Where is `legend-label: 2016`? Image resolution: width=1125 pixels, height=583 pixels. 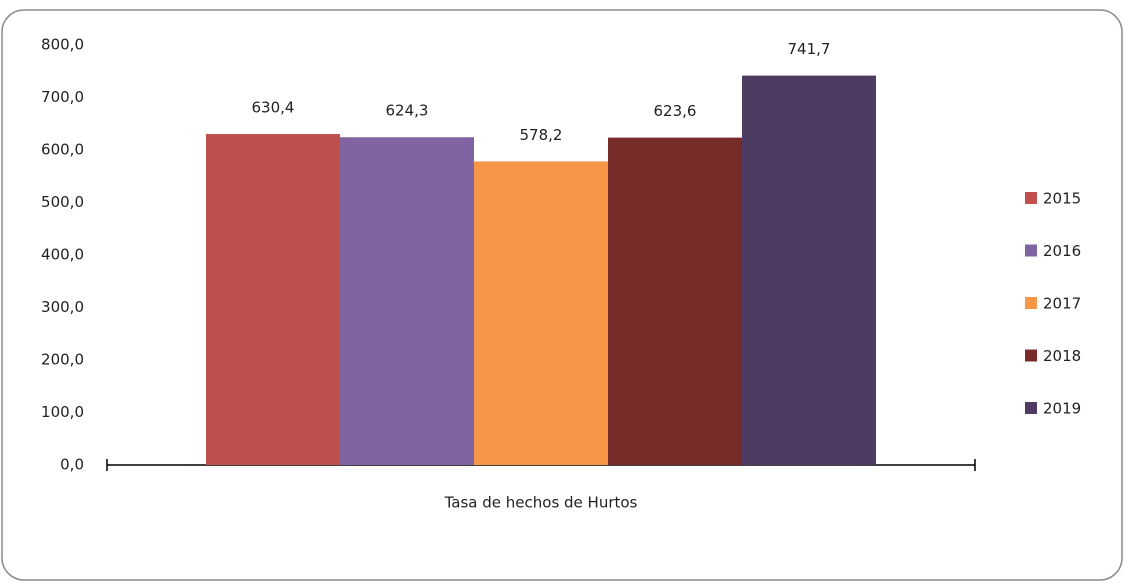
legend-label: 2016 is located at coordinates (1062, 251).